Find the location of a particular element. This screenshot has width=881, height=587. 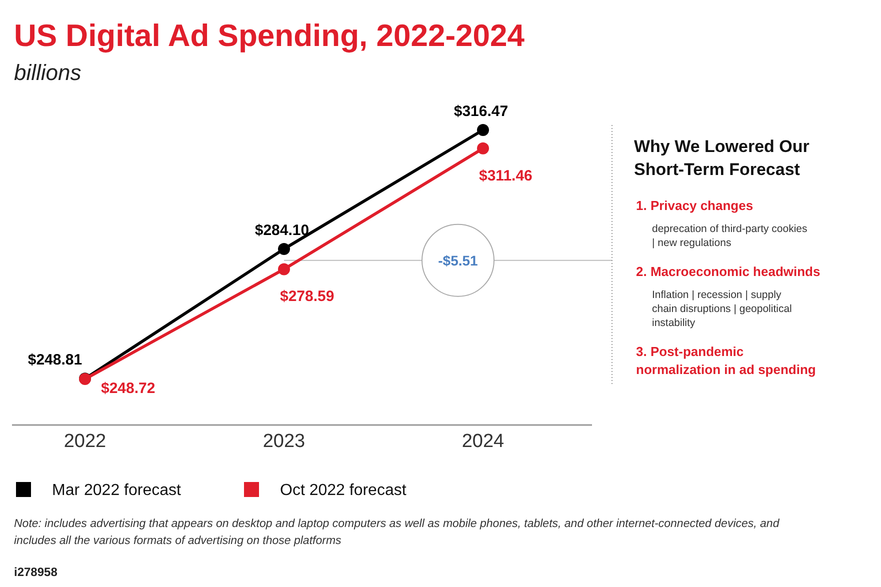

annotation: -$5.51 is located at coordinates (458, 260).